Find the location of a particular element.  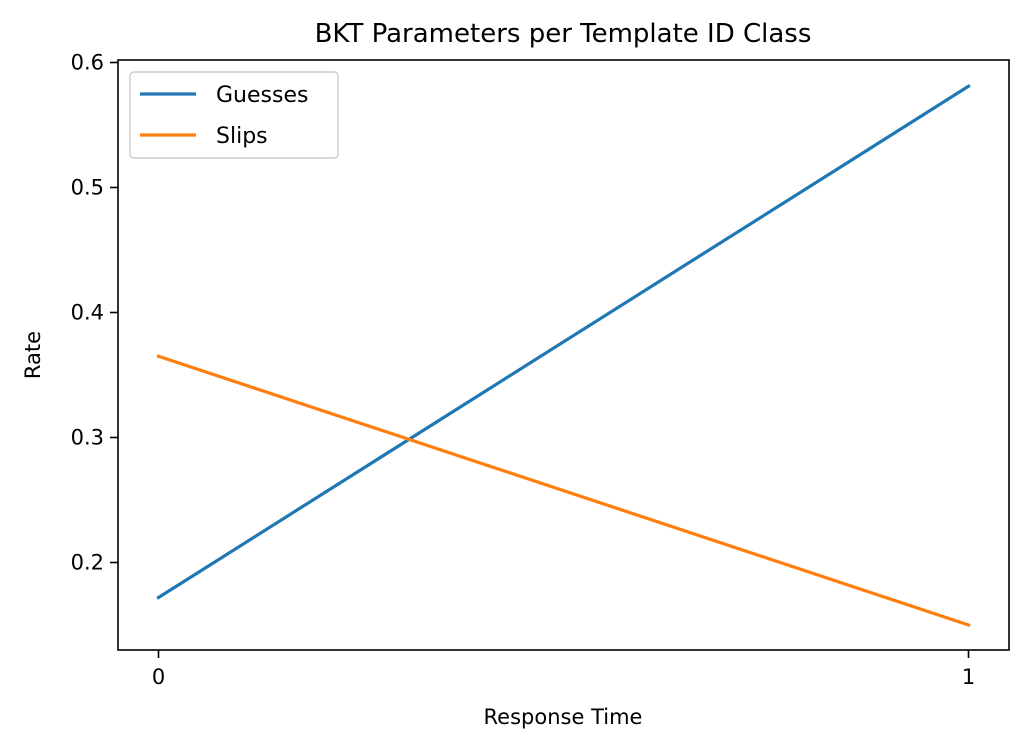

chart-title: BKT Parameters per Template ID Class is located at coordinates (563, 34).